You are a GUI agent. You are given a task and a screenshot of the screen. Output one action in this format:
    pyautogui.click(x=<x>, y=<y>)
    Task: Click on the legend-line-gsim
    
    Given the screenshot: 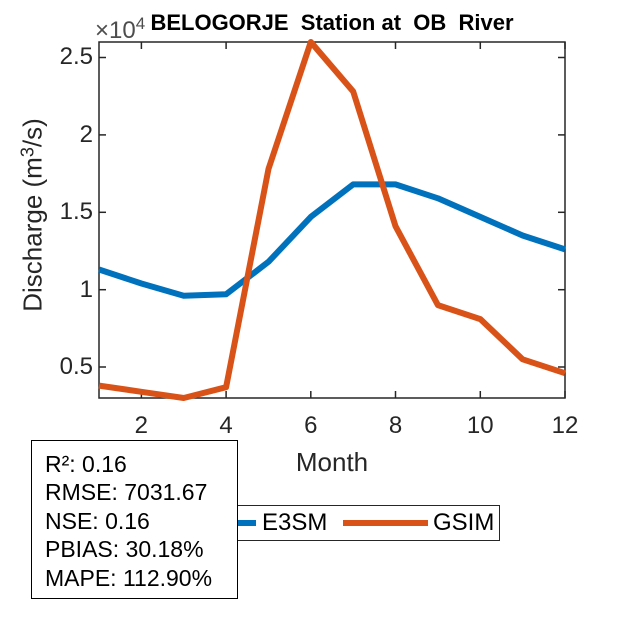 What is the action you would take?
    pyautogui.click(x=385, y=523)
    